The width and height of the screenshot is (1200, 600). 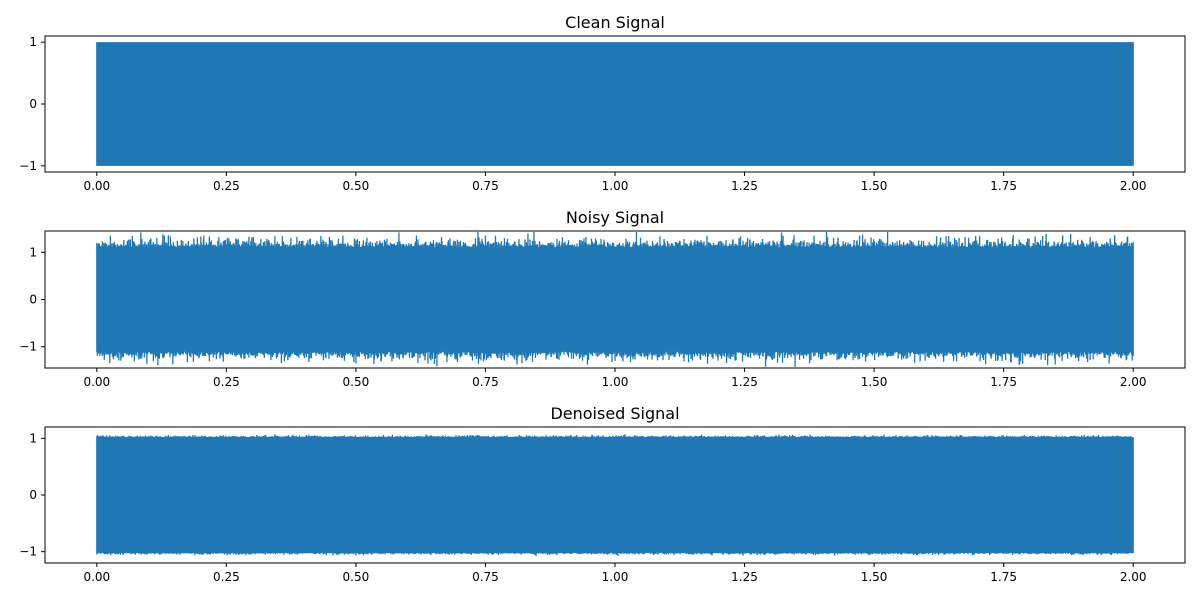 I want to click on chart-title: Clean Signal, so click(x=615, y=22).